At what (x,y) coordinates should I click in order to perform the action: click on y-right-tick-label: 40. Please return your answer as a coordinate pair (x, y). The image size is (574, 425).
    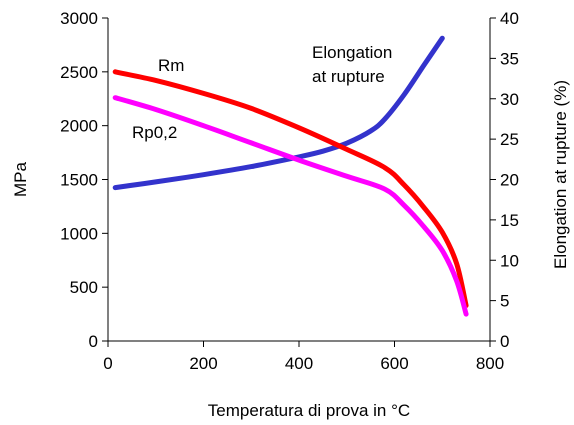
    Looking at the image, I should click on (509, 18).